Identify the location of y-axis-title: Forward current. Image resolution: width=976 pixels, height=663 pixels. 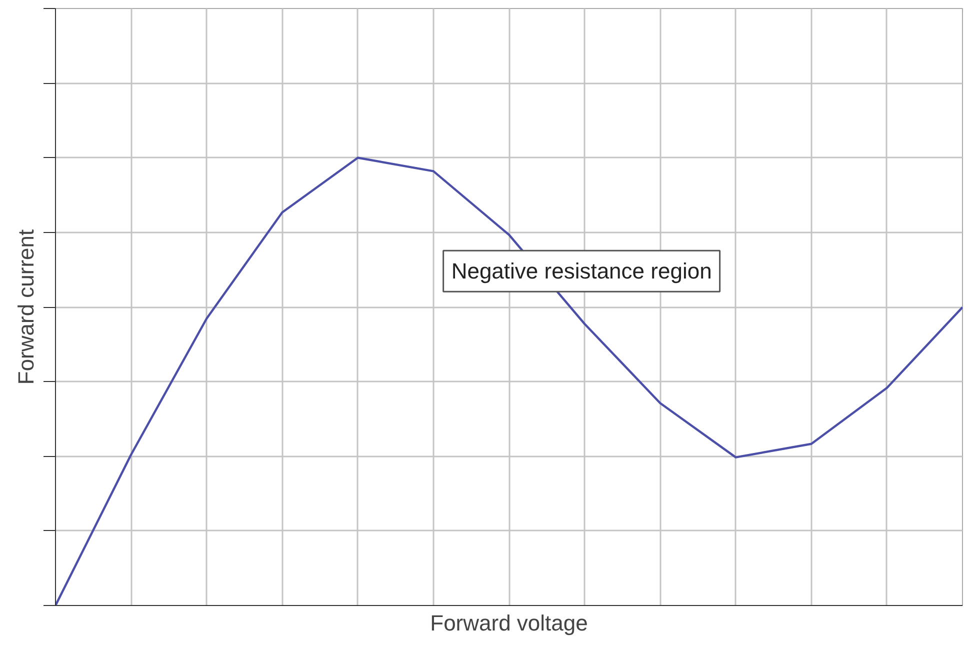
(26, 307).